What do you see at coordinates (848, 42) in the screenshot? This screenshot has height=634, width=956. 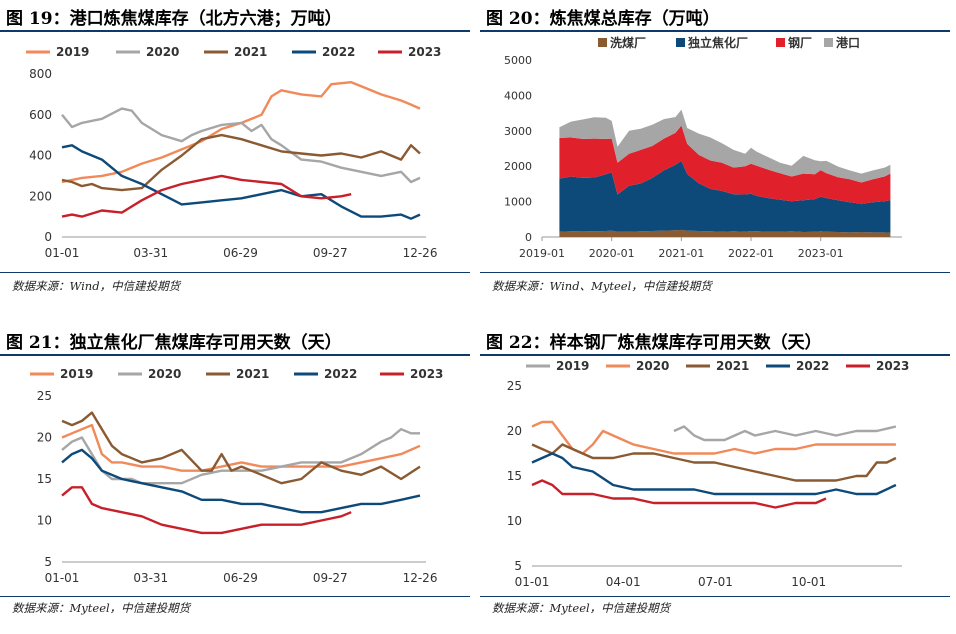 I see `legend-label: 港口` at bounding box center [848, 42].